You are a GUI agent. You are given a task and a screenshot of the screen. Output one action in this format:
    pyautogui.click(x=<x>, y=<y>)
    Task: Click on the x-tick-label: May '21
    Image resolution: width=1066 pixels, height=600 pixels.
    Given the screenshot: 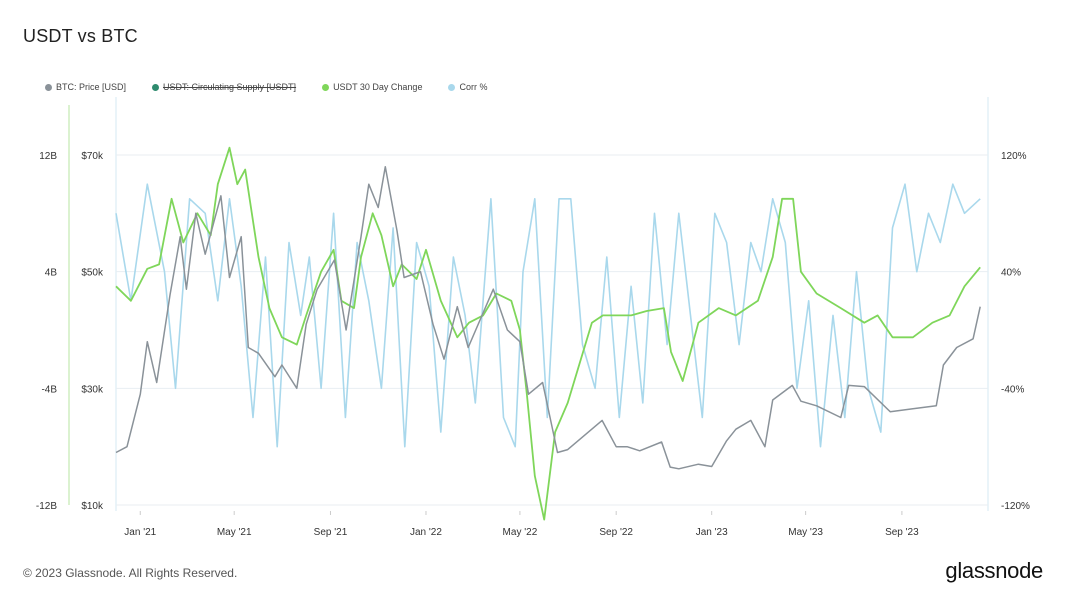 What is the action you would take?
    pyautogui.click(x=234, y=532)
    